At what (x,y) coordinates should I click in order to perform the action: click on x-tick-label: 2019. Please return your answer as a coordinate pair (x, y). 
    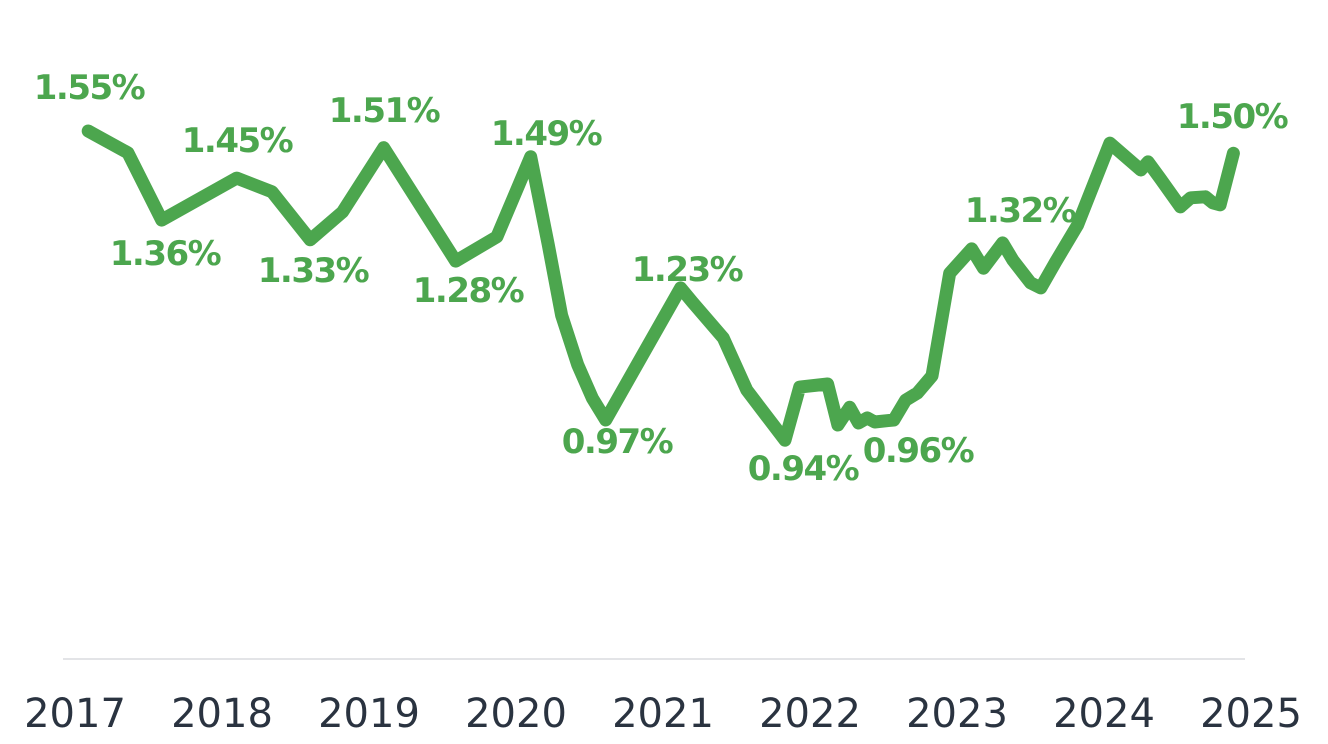
    Looking at the image, I should click on (369, 714).